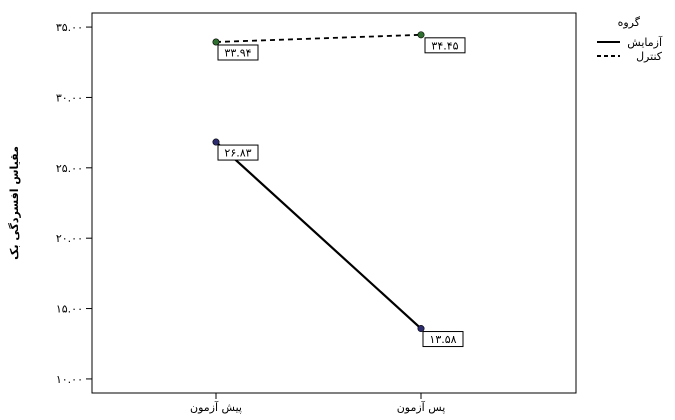 The height and width of the screenshot is (420, 675). What do you see at coordinates (69, 238) in the screenshot?
I see `y-tick-label: ۲۰.۰۰` at bounding box center [69, 238].